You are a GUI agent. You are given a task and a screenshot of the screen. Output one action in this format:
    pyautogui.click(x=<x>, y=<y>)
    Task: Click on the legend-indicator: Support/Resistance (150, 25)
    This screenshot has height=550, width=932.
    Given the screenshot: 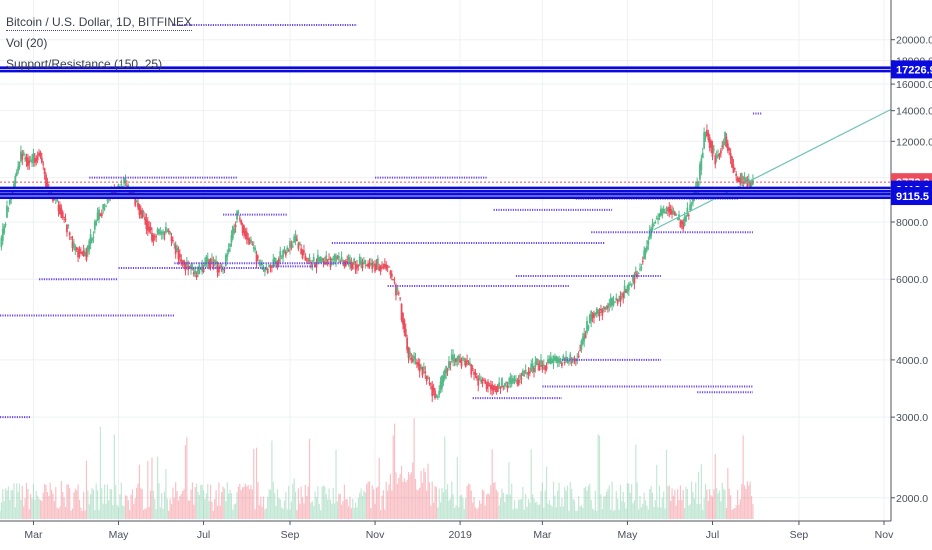 What is the action you would take?
    pyautogui.click(x=84, y=64)
    